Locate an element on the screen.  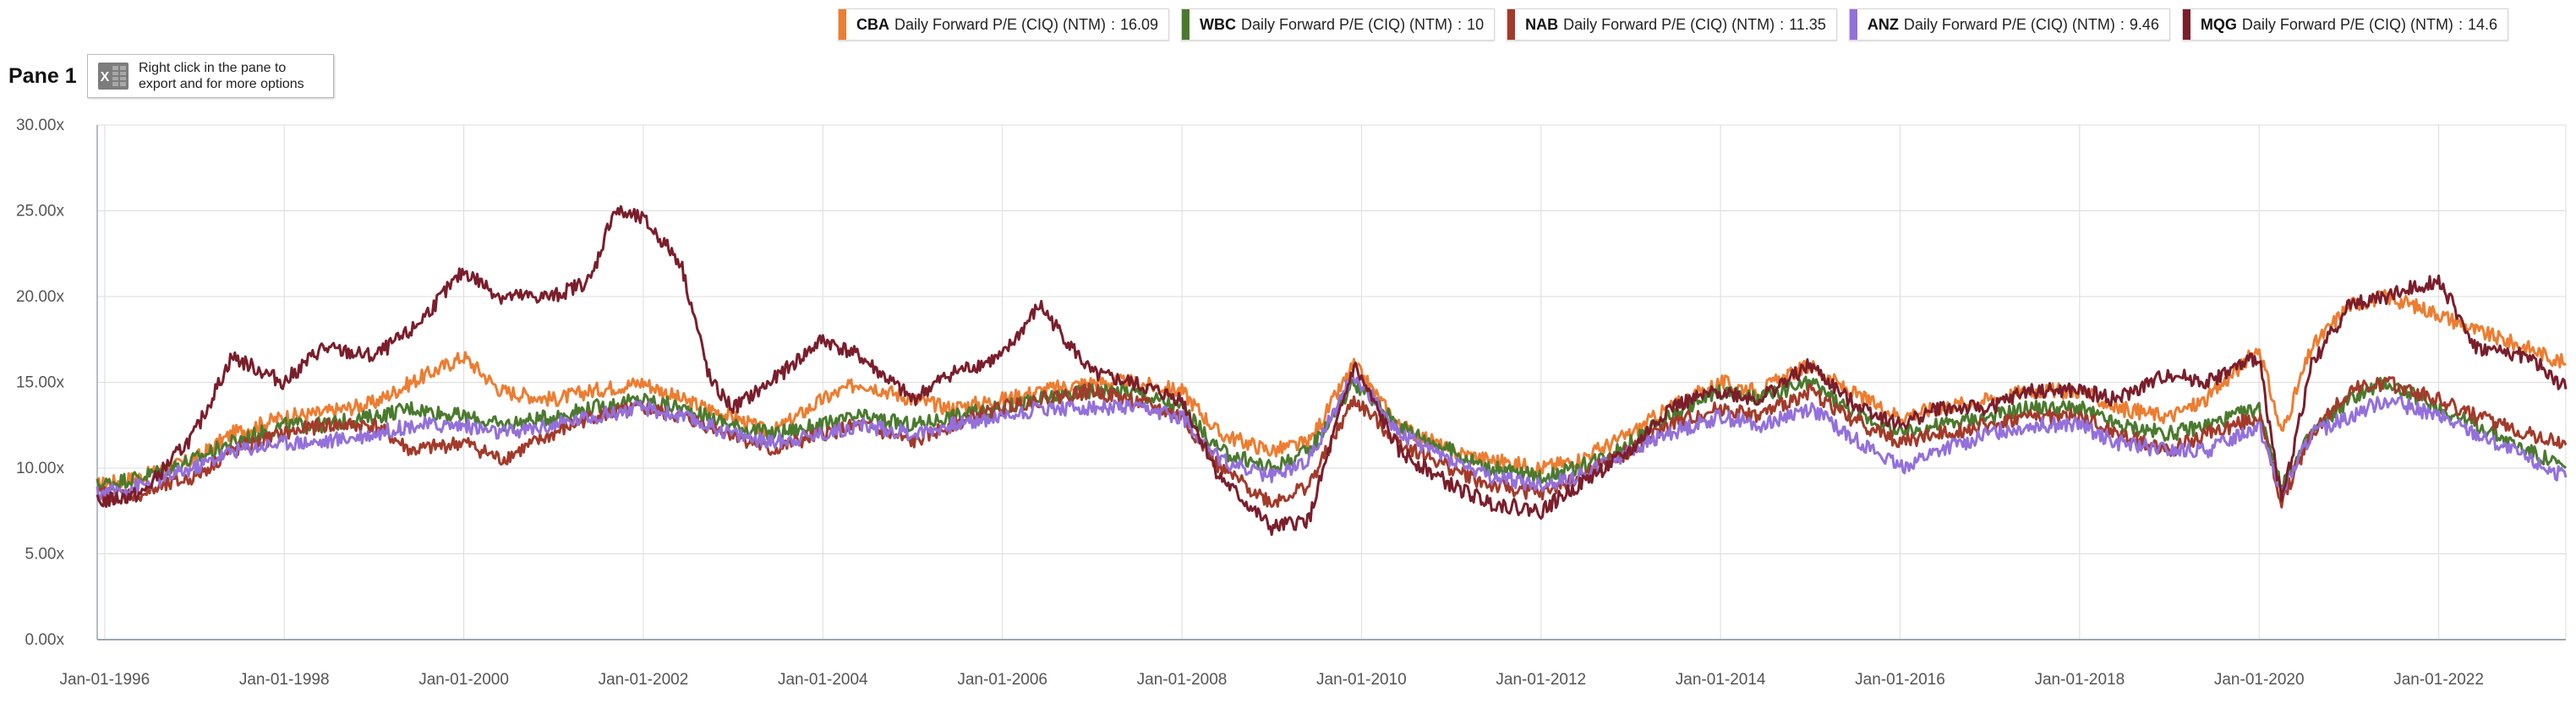
x-tick-label: Jan-01-2000 is located at coordinates (463, 680).